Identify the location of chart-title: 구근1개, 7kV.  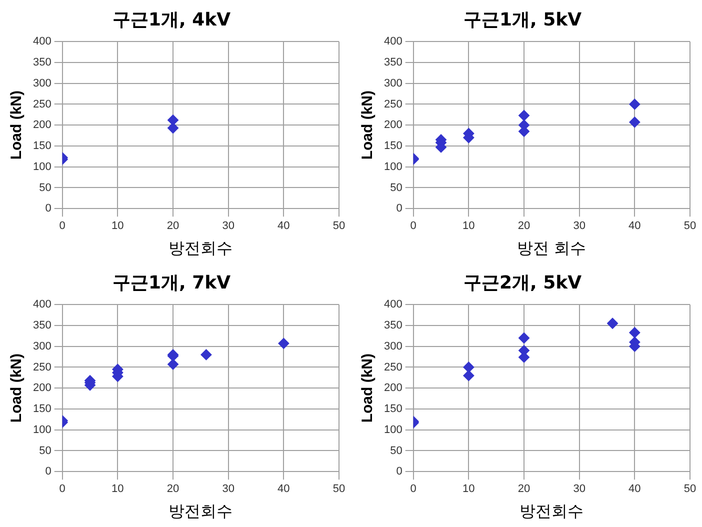
(171, 283).